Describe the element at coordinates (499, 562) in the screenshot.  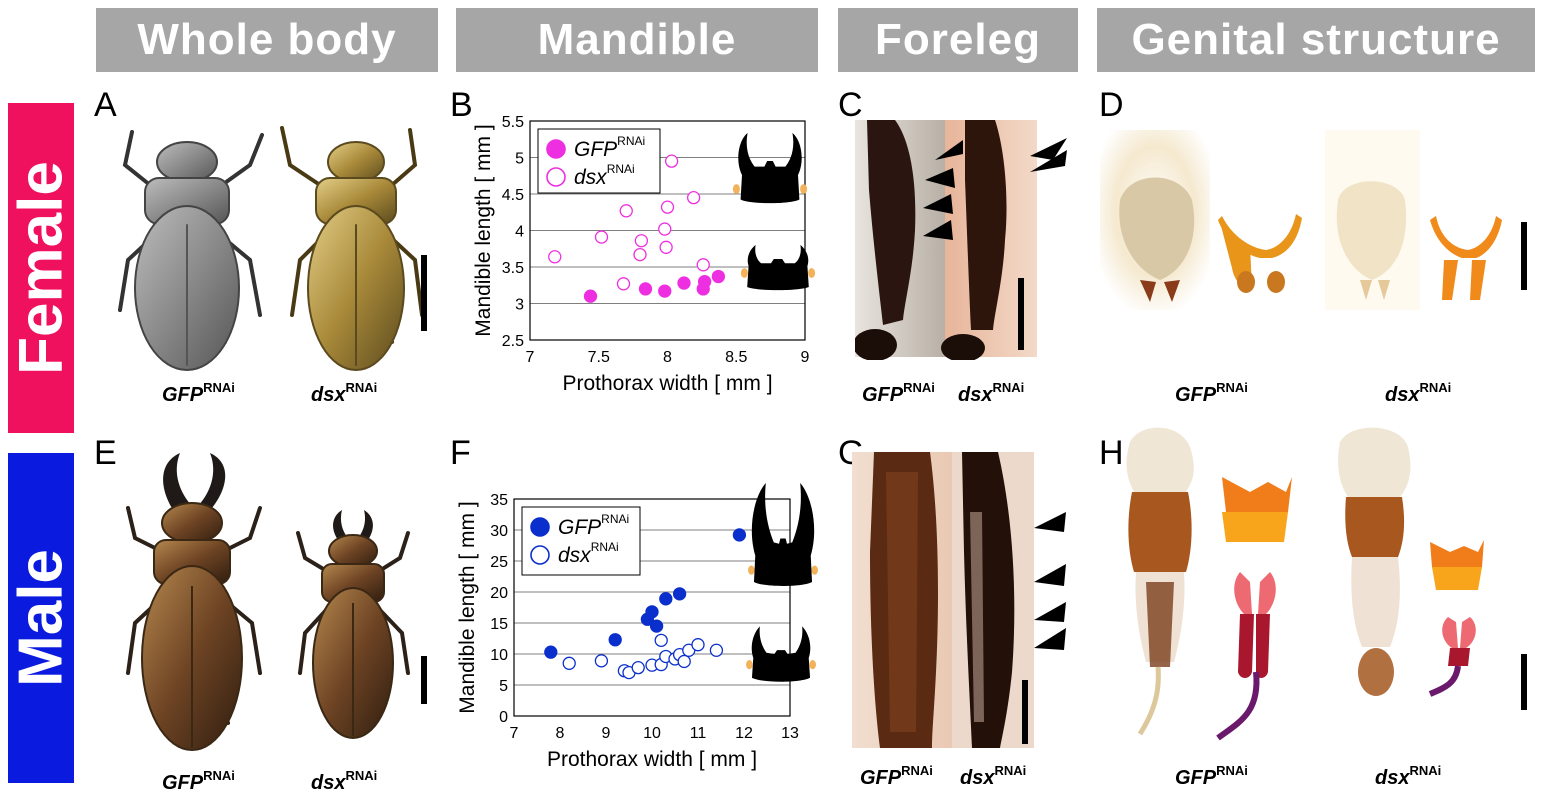
I see `chart-f-ytick-label-5: 25` at that location.